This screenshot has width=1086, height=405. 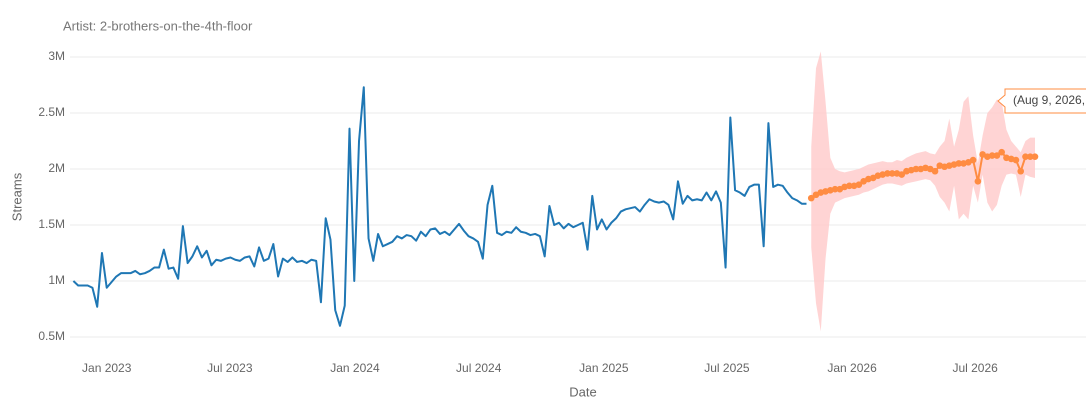 What do you see at coordinates (107, 368) in the screenshot?
I see `x-tick-label: Jan 2023` at bounding box center [107, 368].